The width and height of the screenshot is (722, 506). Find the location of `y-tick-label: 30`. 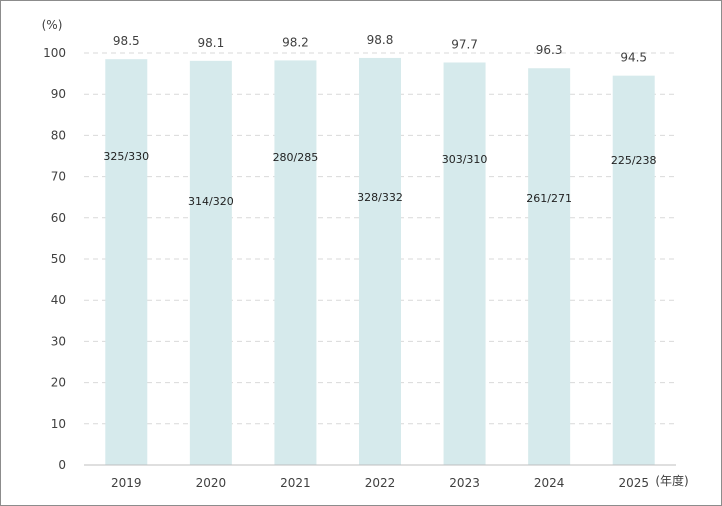

y-tick-label: 30 is located at coordinates (58, 341).